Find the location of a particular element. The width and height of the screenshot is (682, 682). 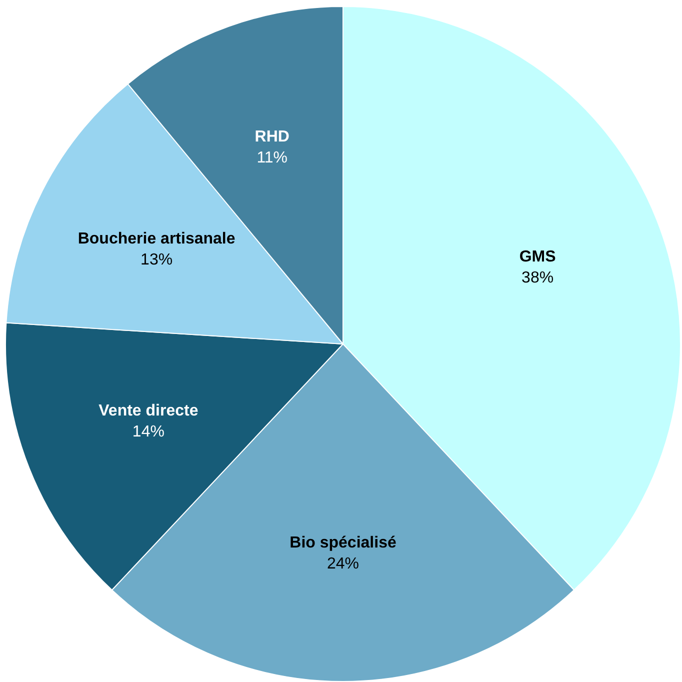

slice-label: GMS is located at coordinates (537, 257).